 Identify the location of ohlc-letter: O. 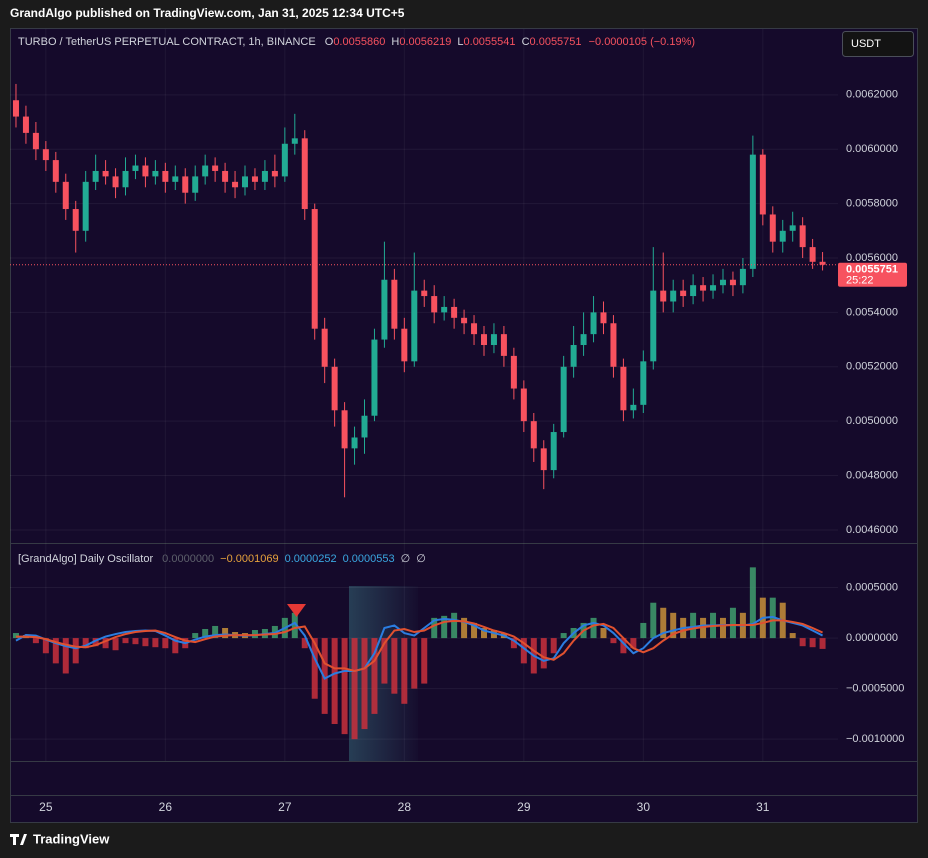
(329, 42).